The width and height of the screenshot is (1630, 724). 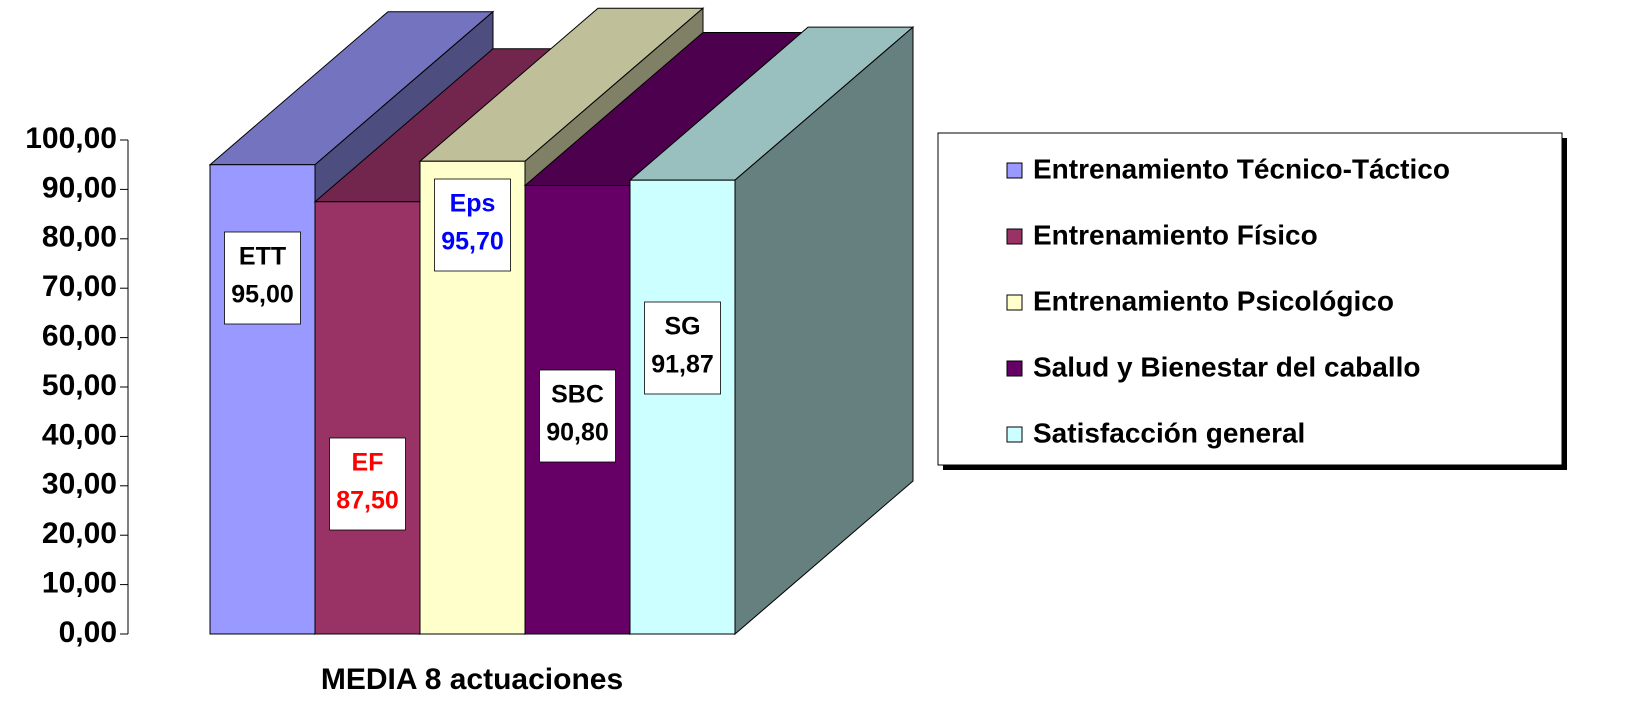 What do you see at coordinates (79, 237) in the screenshot?
I see `y-tick-label: 80,00` at bounding box center [79, 237].